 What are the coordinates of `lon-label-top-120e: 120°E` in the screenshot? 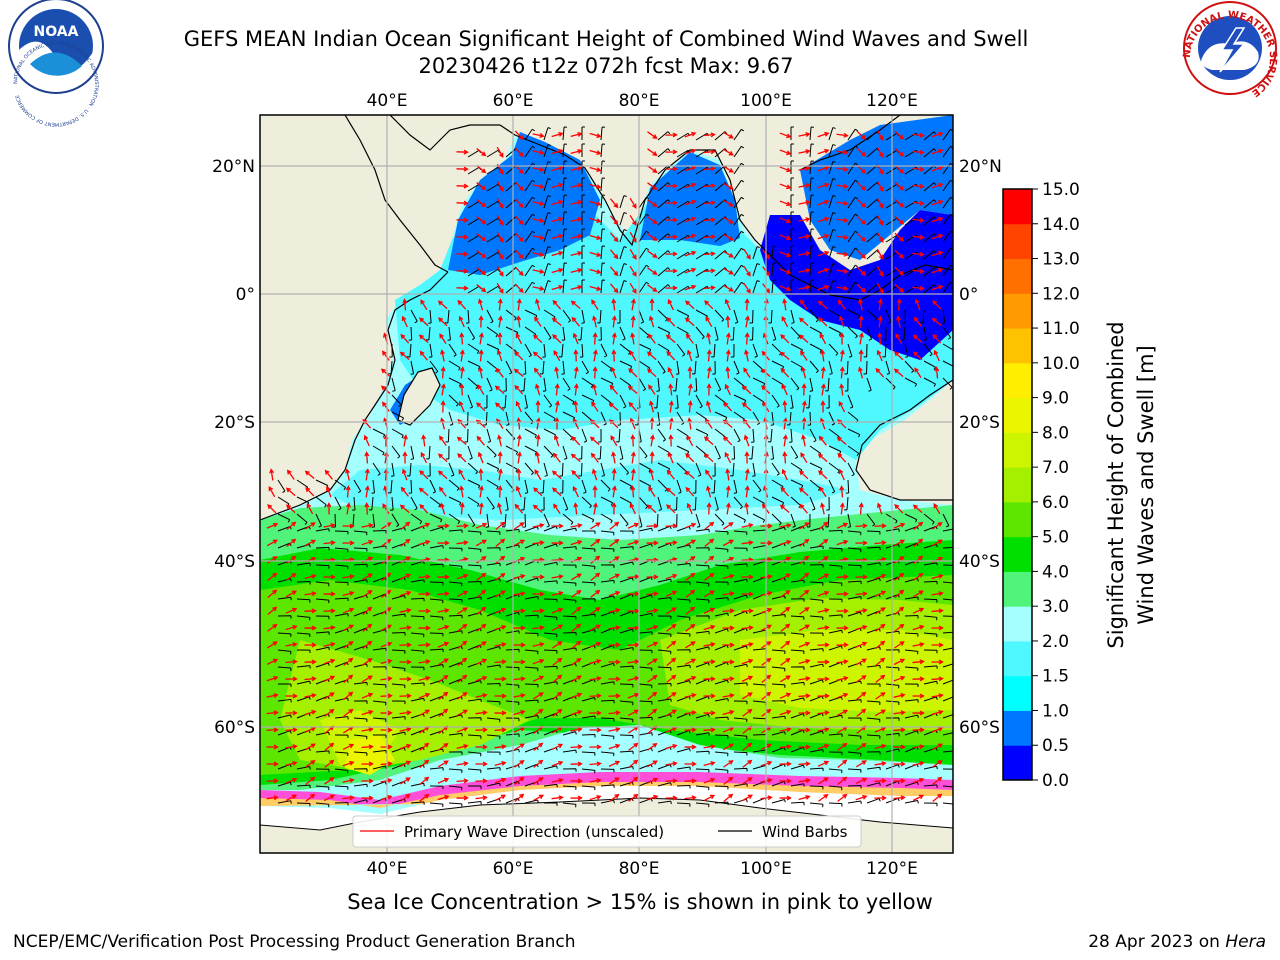 It's located at (892, 101).